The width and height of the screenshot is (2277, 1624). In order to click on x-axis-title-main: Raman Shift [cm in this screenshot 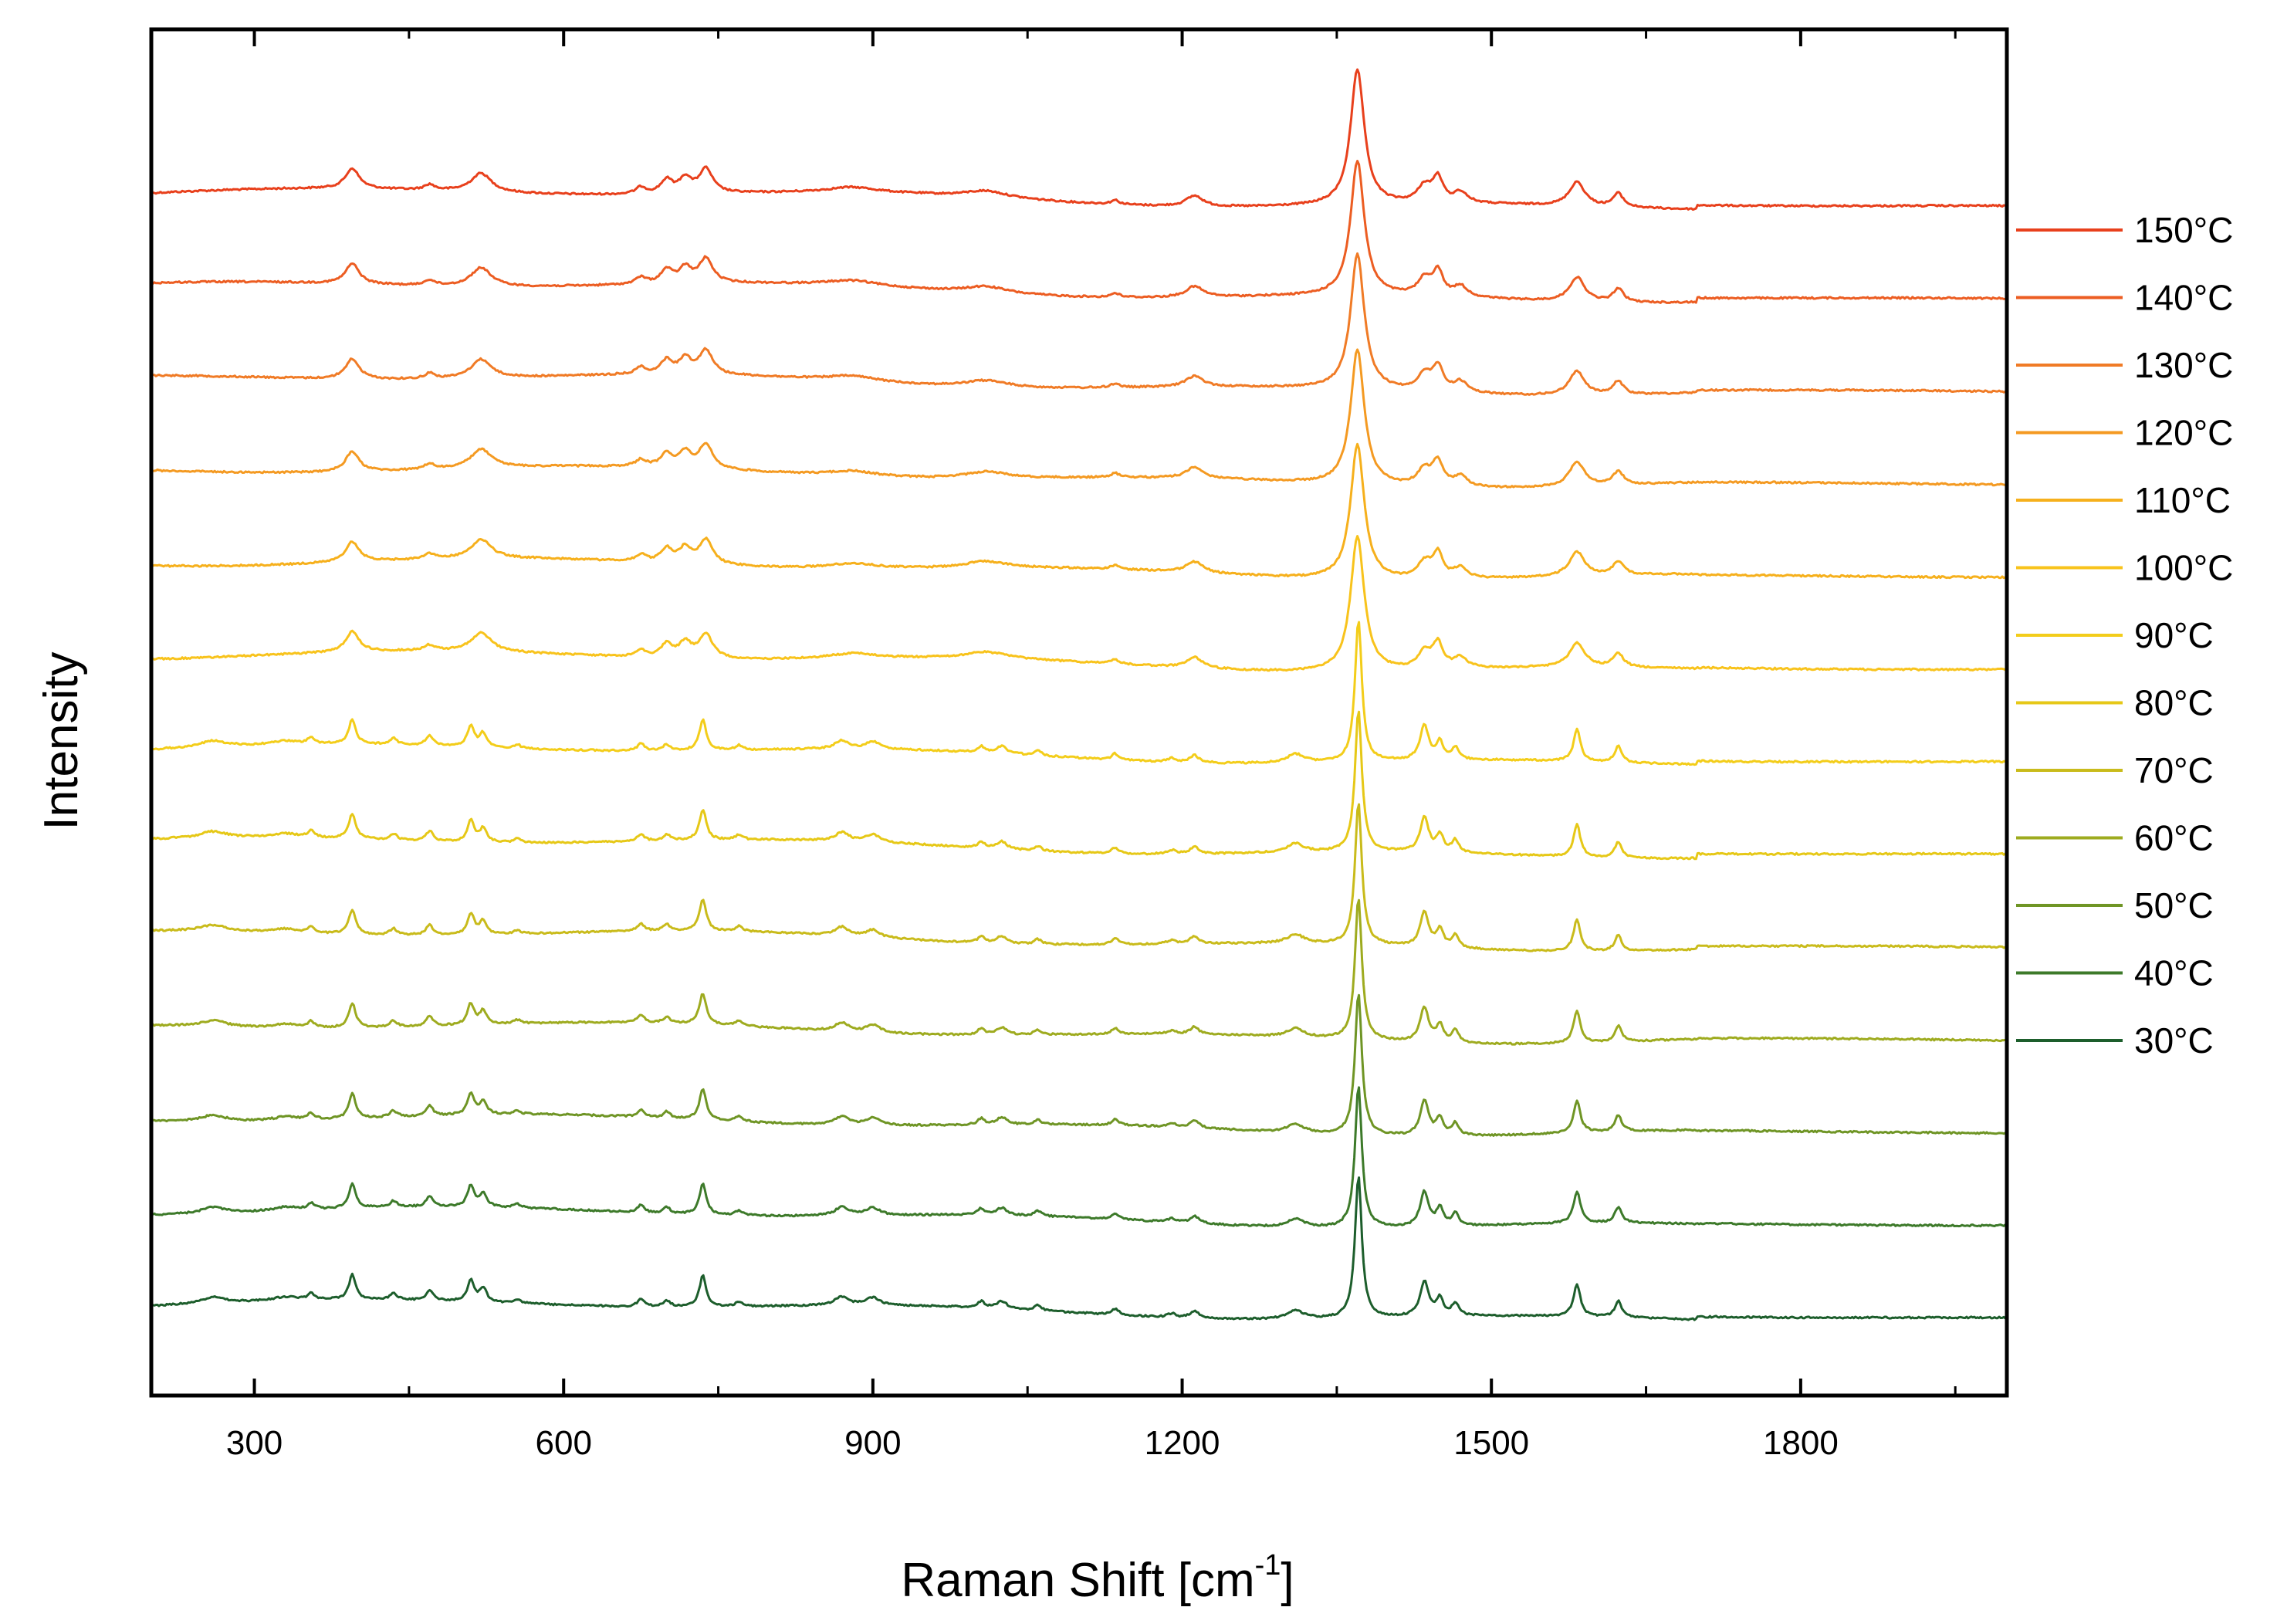, I will do `click(1077, 1581)`.